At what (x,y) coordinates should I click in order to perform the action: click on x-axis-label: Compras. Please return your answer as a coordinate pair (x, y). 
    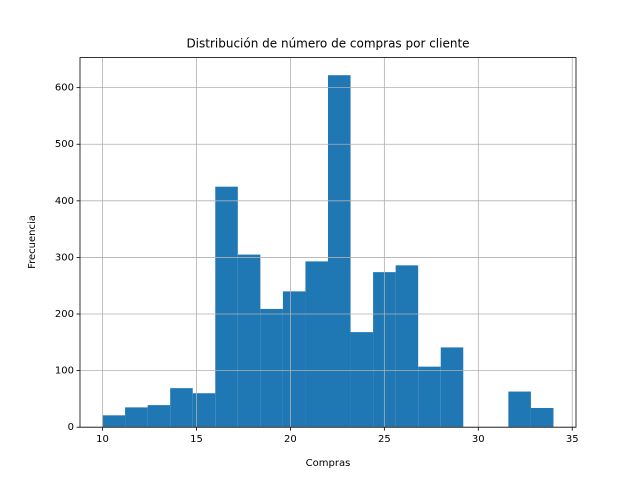
    Looking at the image, I should click on (328, 463).